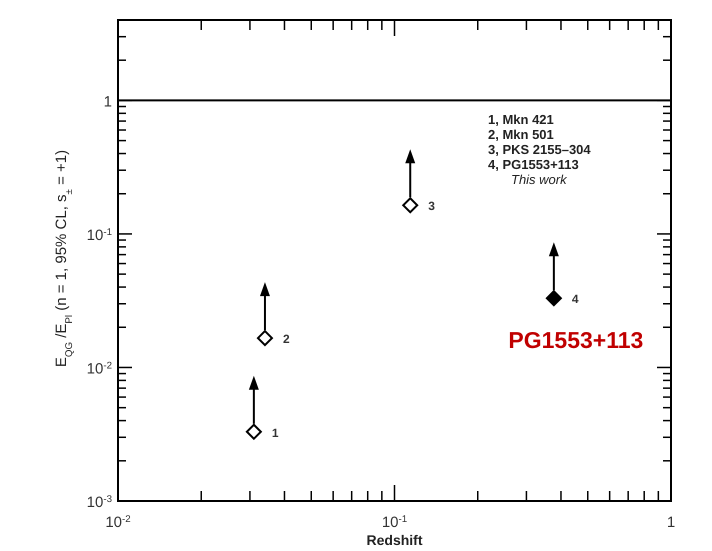 The width and height of the screenshot is (712, 551). I want to click on y-tick-label: 1, so click(108, 101).